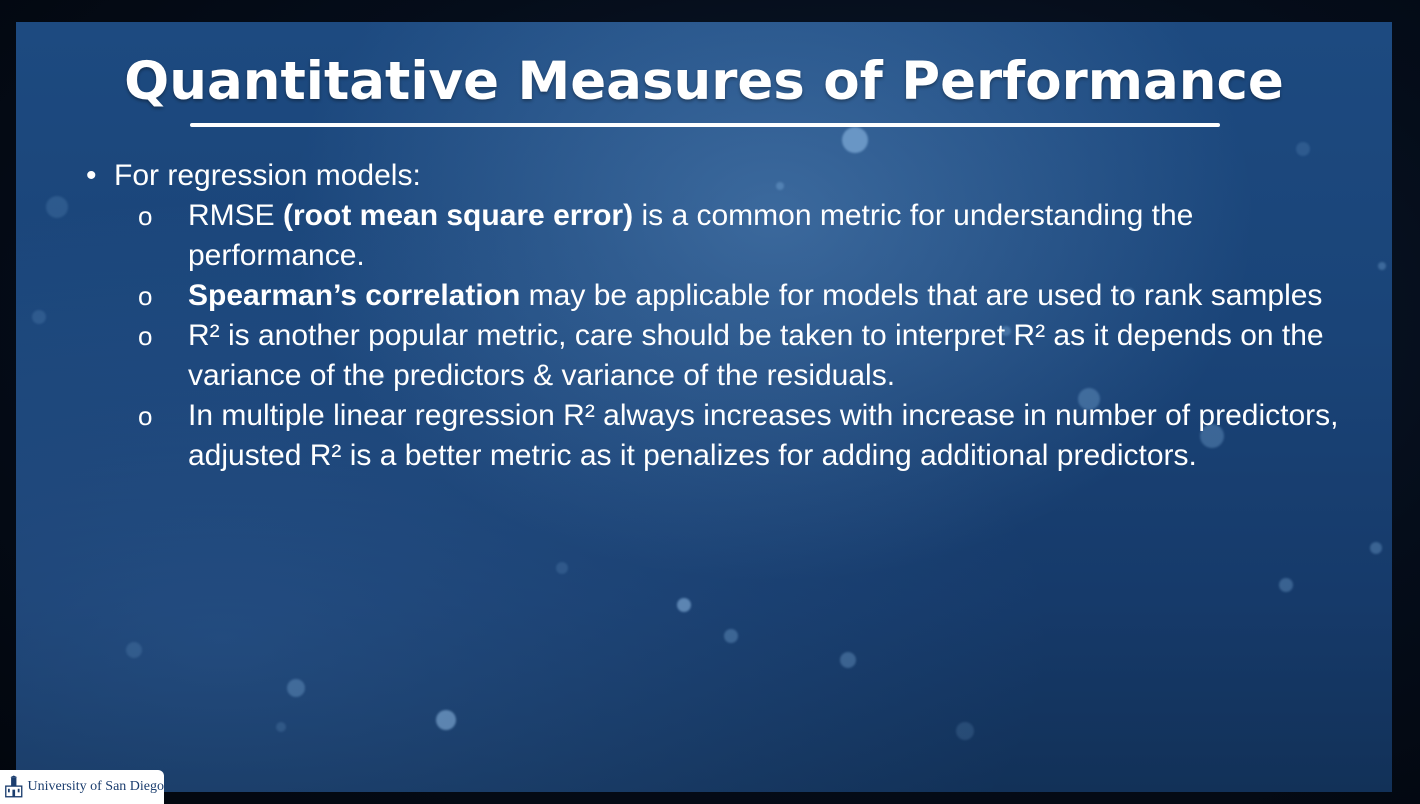 Image resolution: width=1420 pixels, height=804 pixels. I want to click on university-logo: University of San Diego, so click(82, 787).